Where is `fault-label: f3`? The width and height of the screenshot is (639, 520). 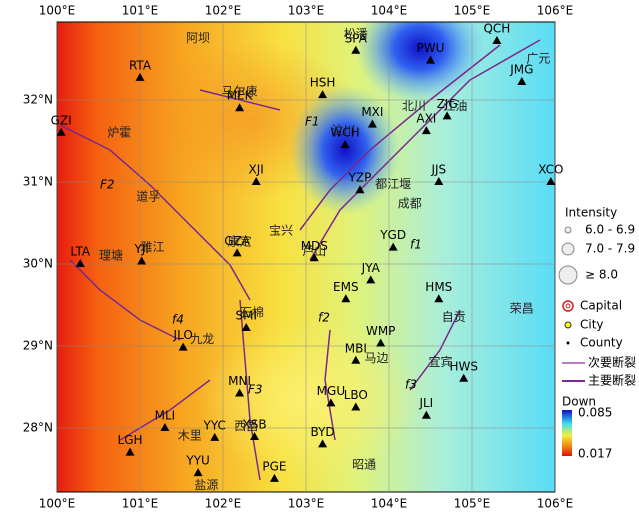 fault-label: f3 is located at coordinates (411, 385).